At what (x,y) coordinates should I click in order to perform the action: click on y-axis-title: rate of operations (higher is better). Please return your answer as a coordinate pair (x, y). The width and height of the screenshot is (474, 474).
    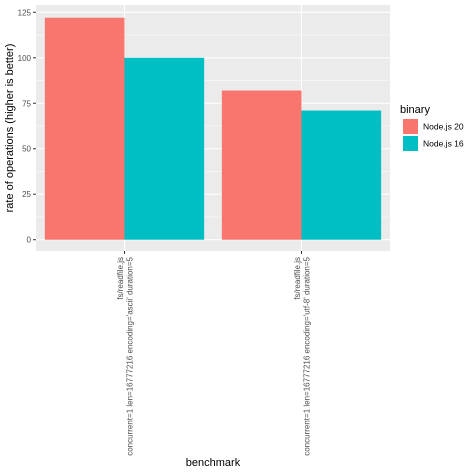
    Looking at the image, I should click on (10, 128).